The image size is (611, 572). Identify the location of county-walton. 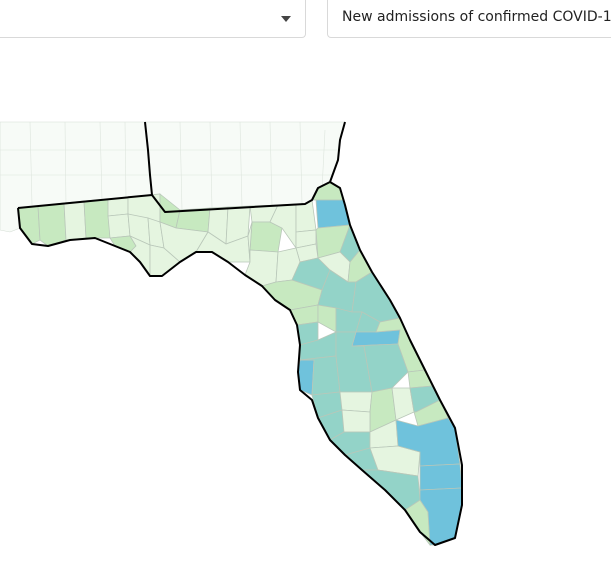
(97, 218).